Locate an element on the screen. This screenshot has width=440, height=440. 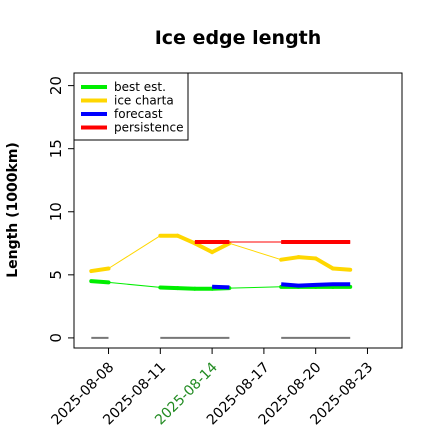
legend-label: persistence is located at coordinates (148, 128).